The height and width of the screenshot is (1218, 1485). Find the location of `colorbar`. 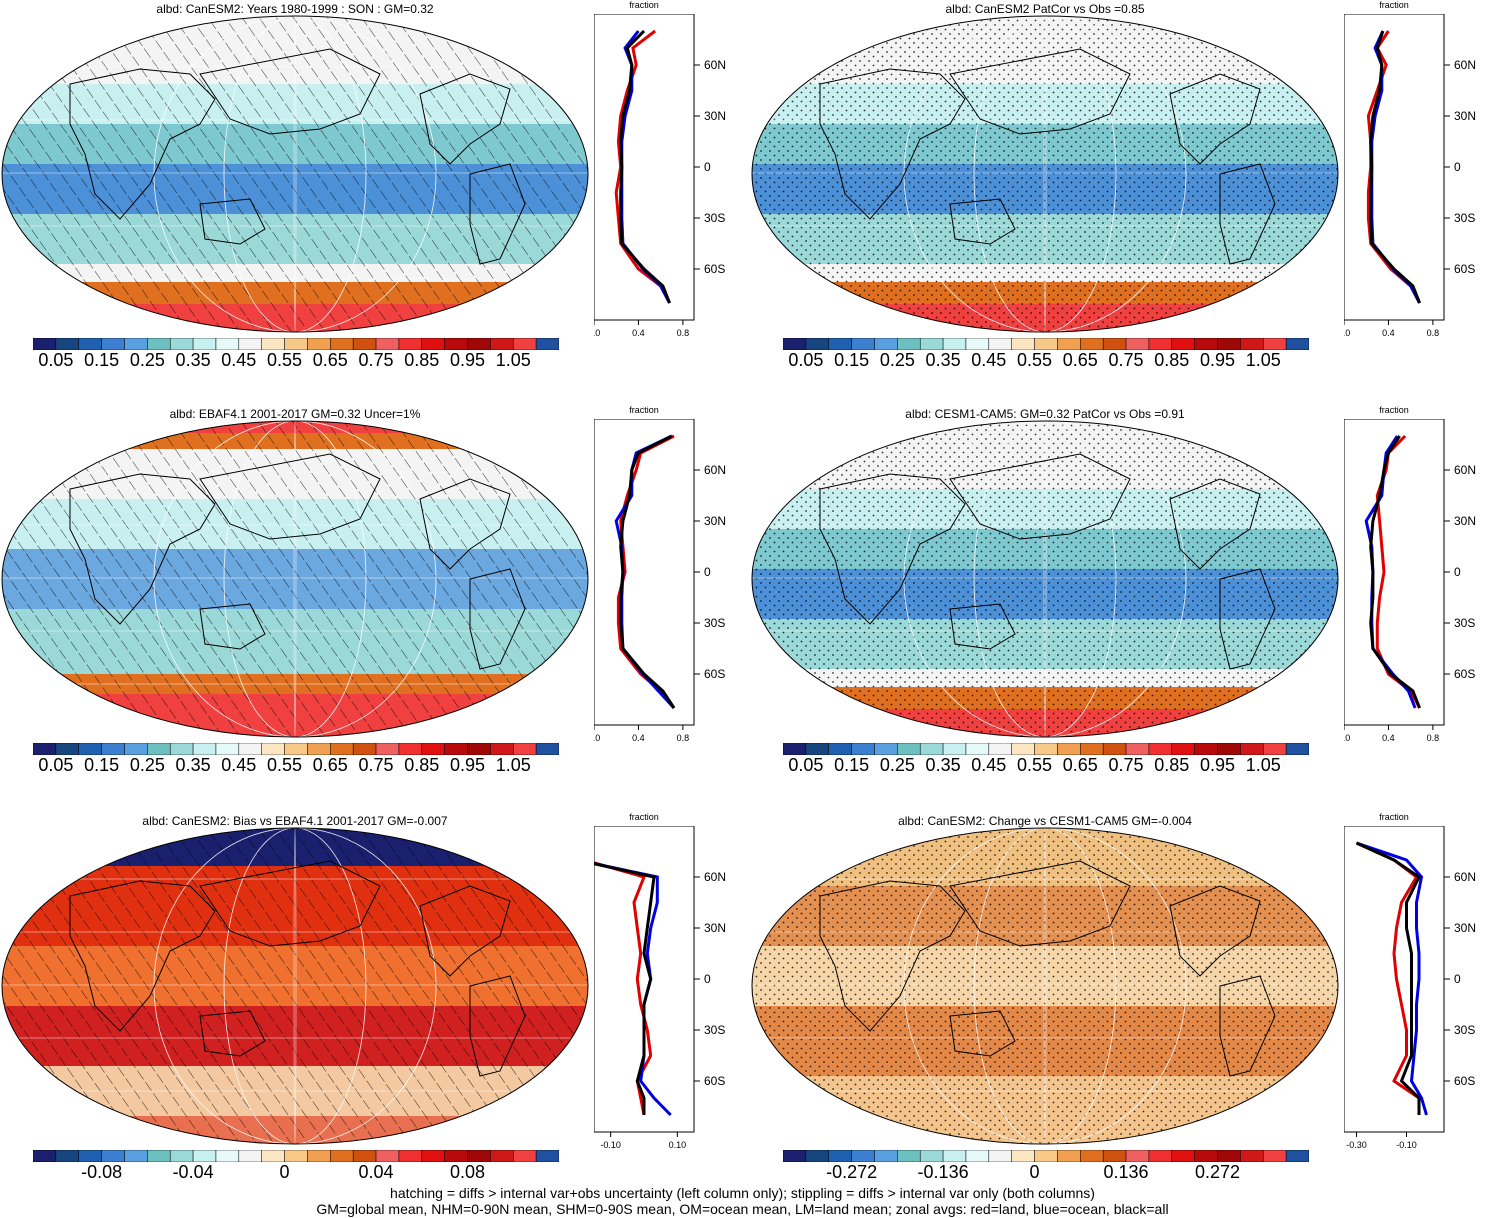

colorbar is located at coordinates (1046, 1156).